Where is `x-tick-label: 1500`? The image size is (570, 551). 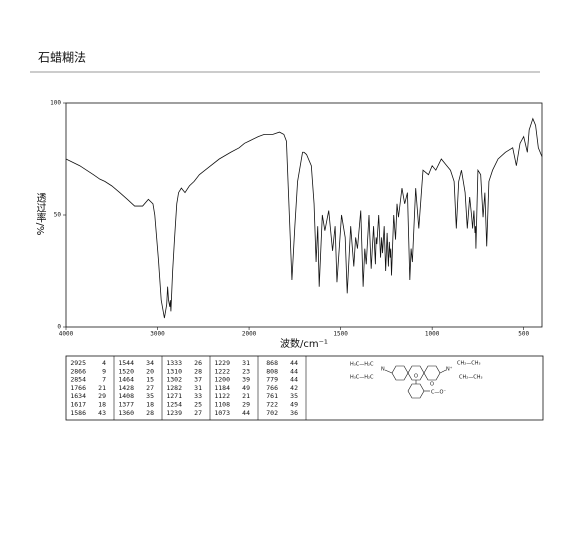
x-tick-label: 1500 is located at coordinates (340, 334).